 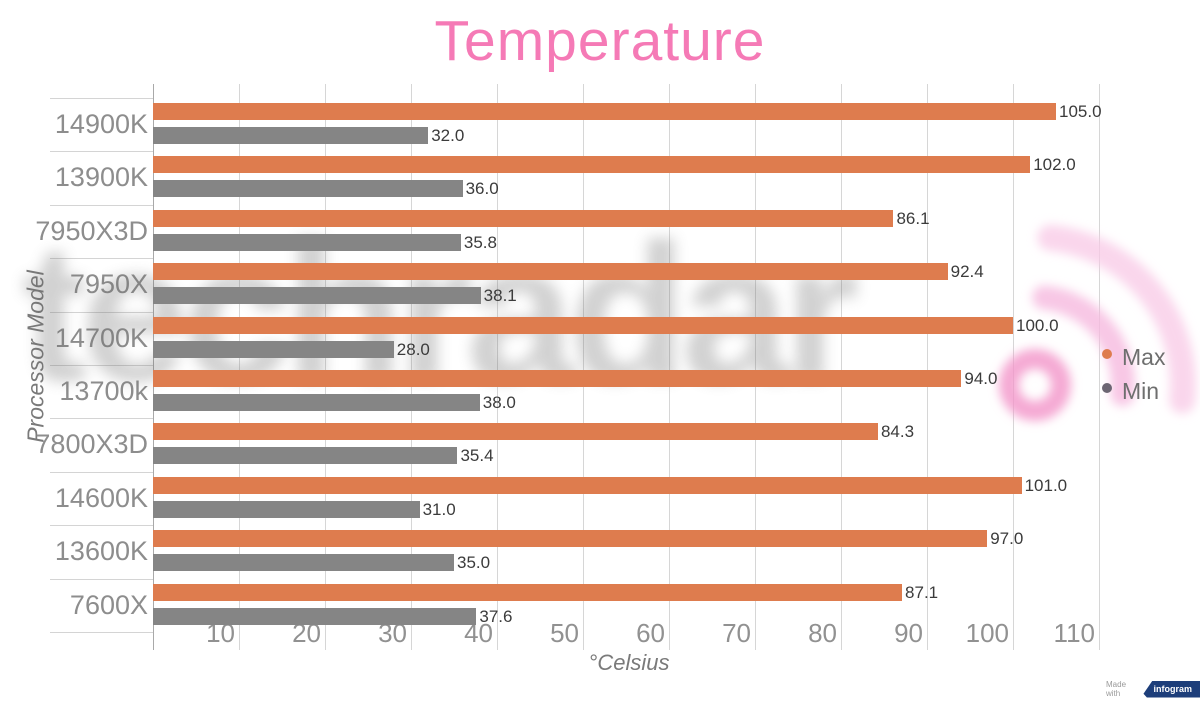 What do you see at coordinates (482, 189) in the screenshot?
I see `min-value-13900K: 36.0` at bounding box center [482, 189].